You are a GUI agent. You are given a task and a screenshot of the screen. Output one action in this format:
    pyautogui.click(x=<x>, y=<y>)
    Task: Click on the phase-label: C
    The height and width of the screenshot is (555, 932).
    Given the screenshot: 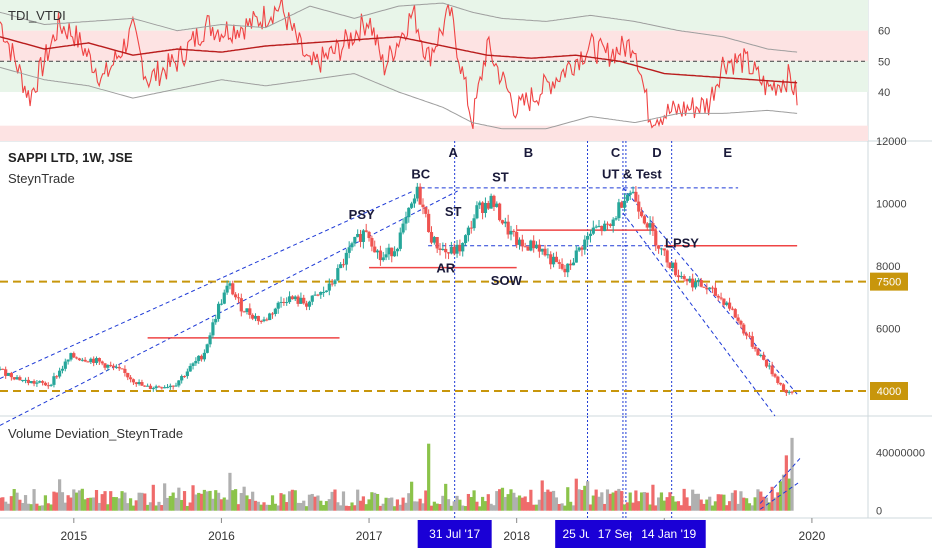 What is the action you would take?
    pyautogui.click(x=616, y=152)
    